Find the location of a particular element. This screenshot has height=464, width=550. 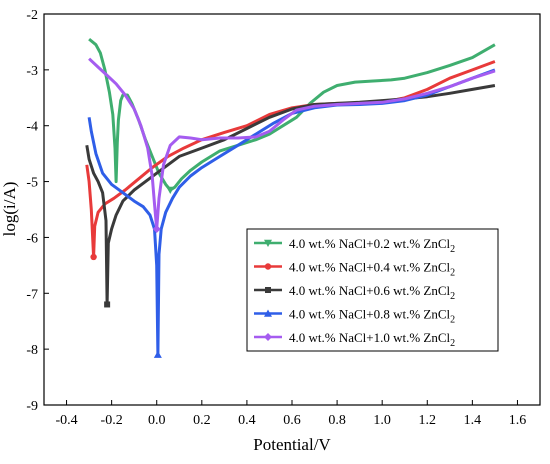

x-tick-label: 0.2 is located at coordinates (202, 420).